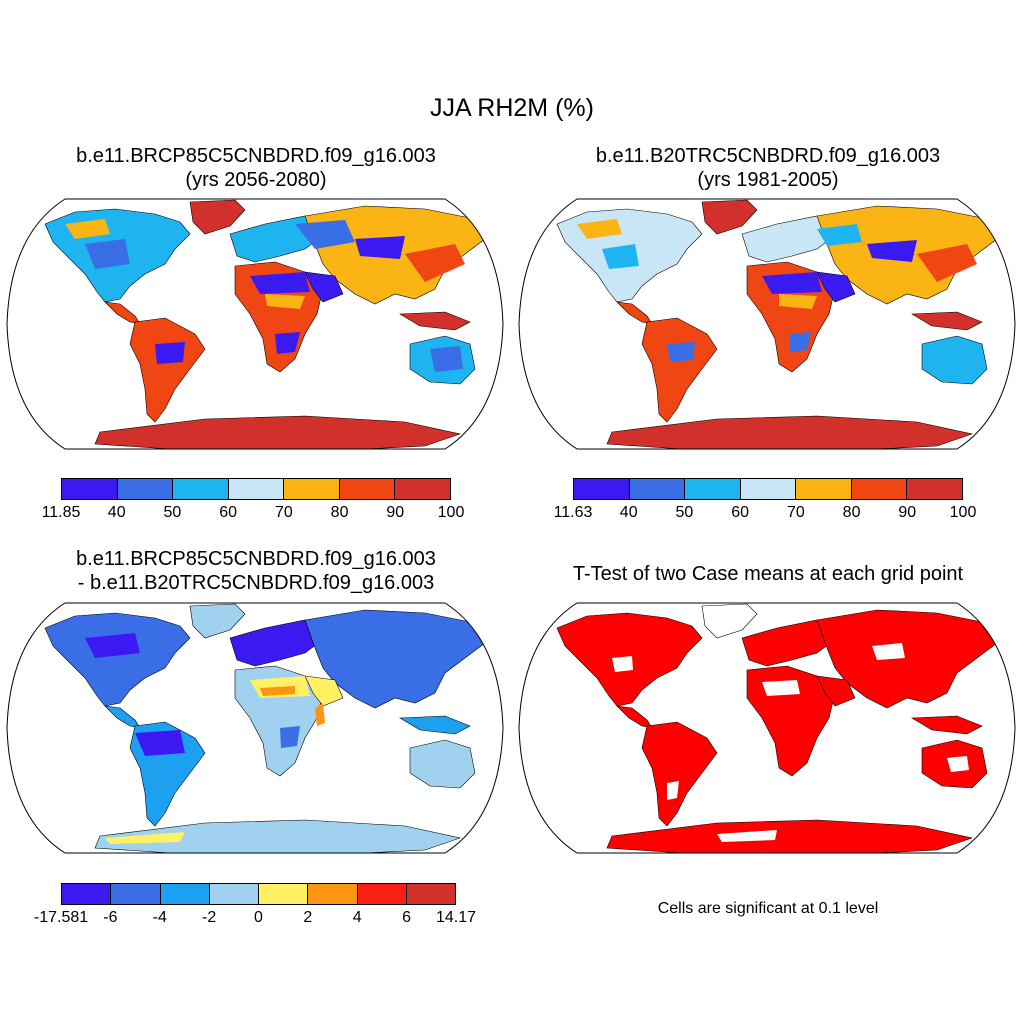 The width and height of the screenshot is (1024, 1024). I want to click on map-land-layer, so click(777, 728).